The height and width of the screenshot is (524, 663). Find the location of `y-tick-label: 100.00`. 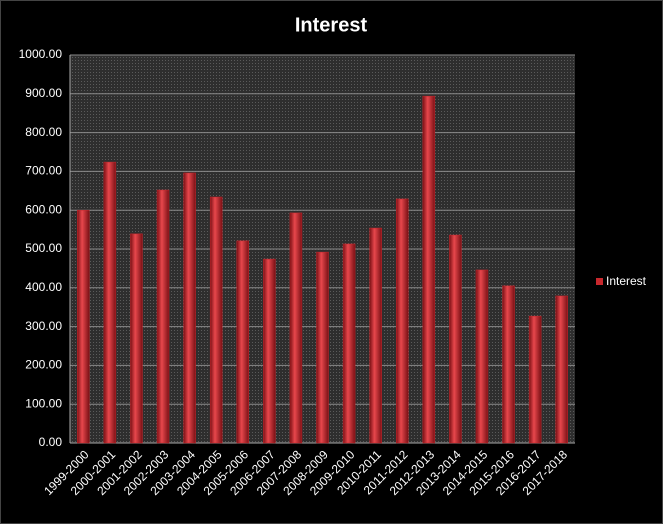

y-tick-label: 100.00 is located at coordinates (43, 403).